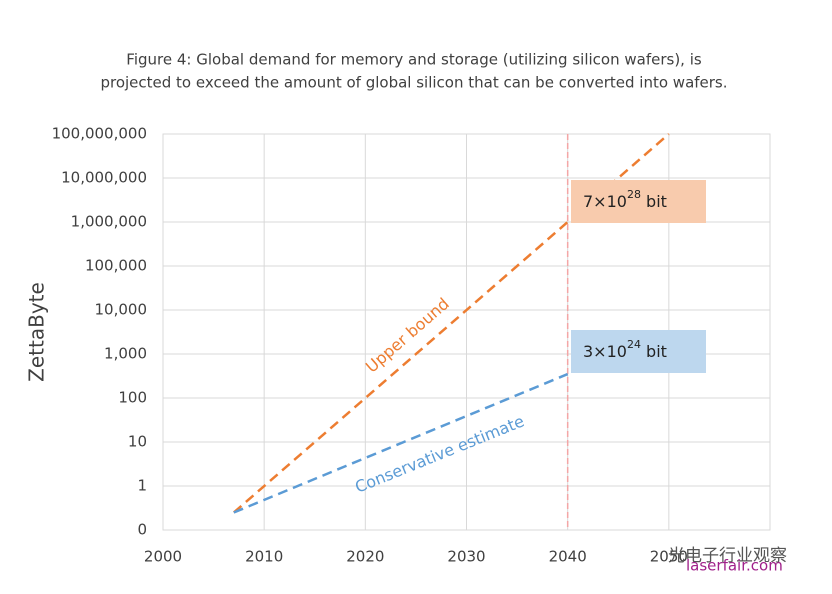 This screenshot has width=832, height=594. What do you see at coordinates (264, 557) in the screenshot?
I see `x-tick-label: 2010` at bounding box center [264, 557].